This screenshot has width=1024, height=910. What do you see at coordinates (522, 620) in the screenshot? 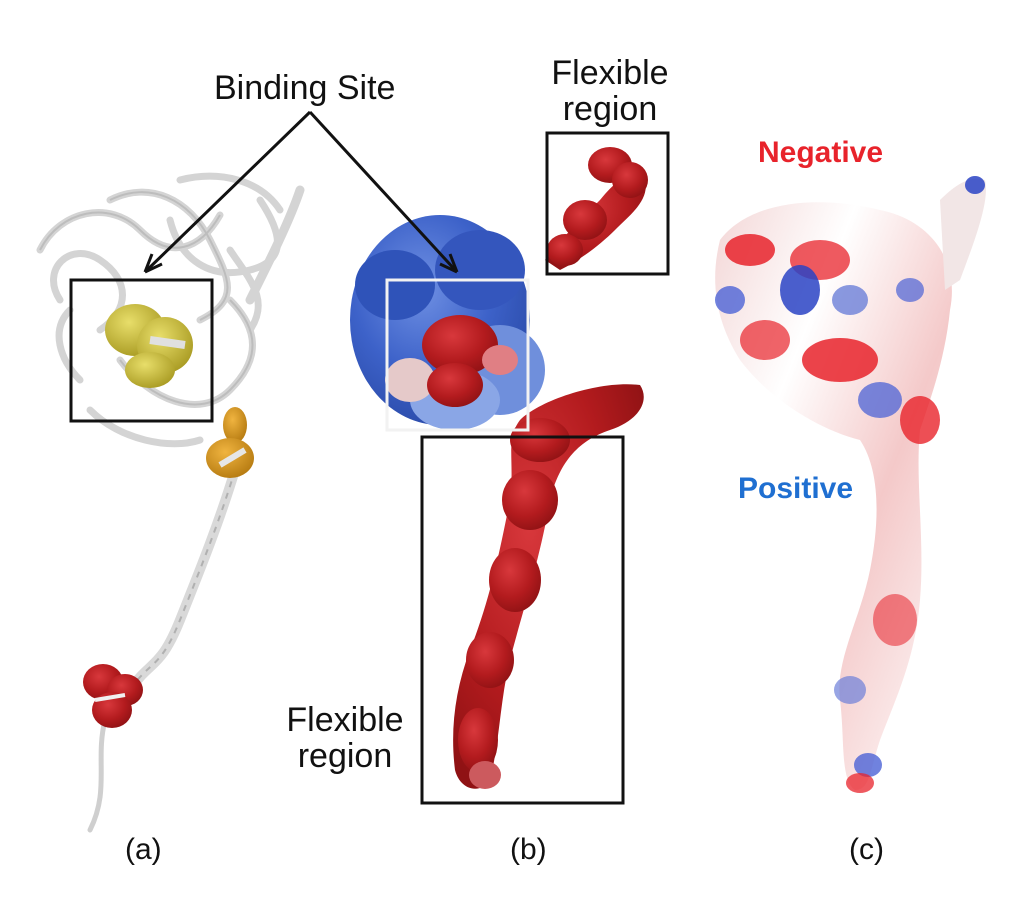
I see `flexible-region-box-bottom` at bounding box center [522, 620].